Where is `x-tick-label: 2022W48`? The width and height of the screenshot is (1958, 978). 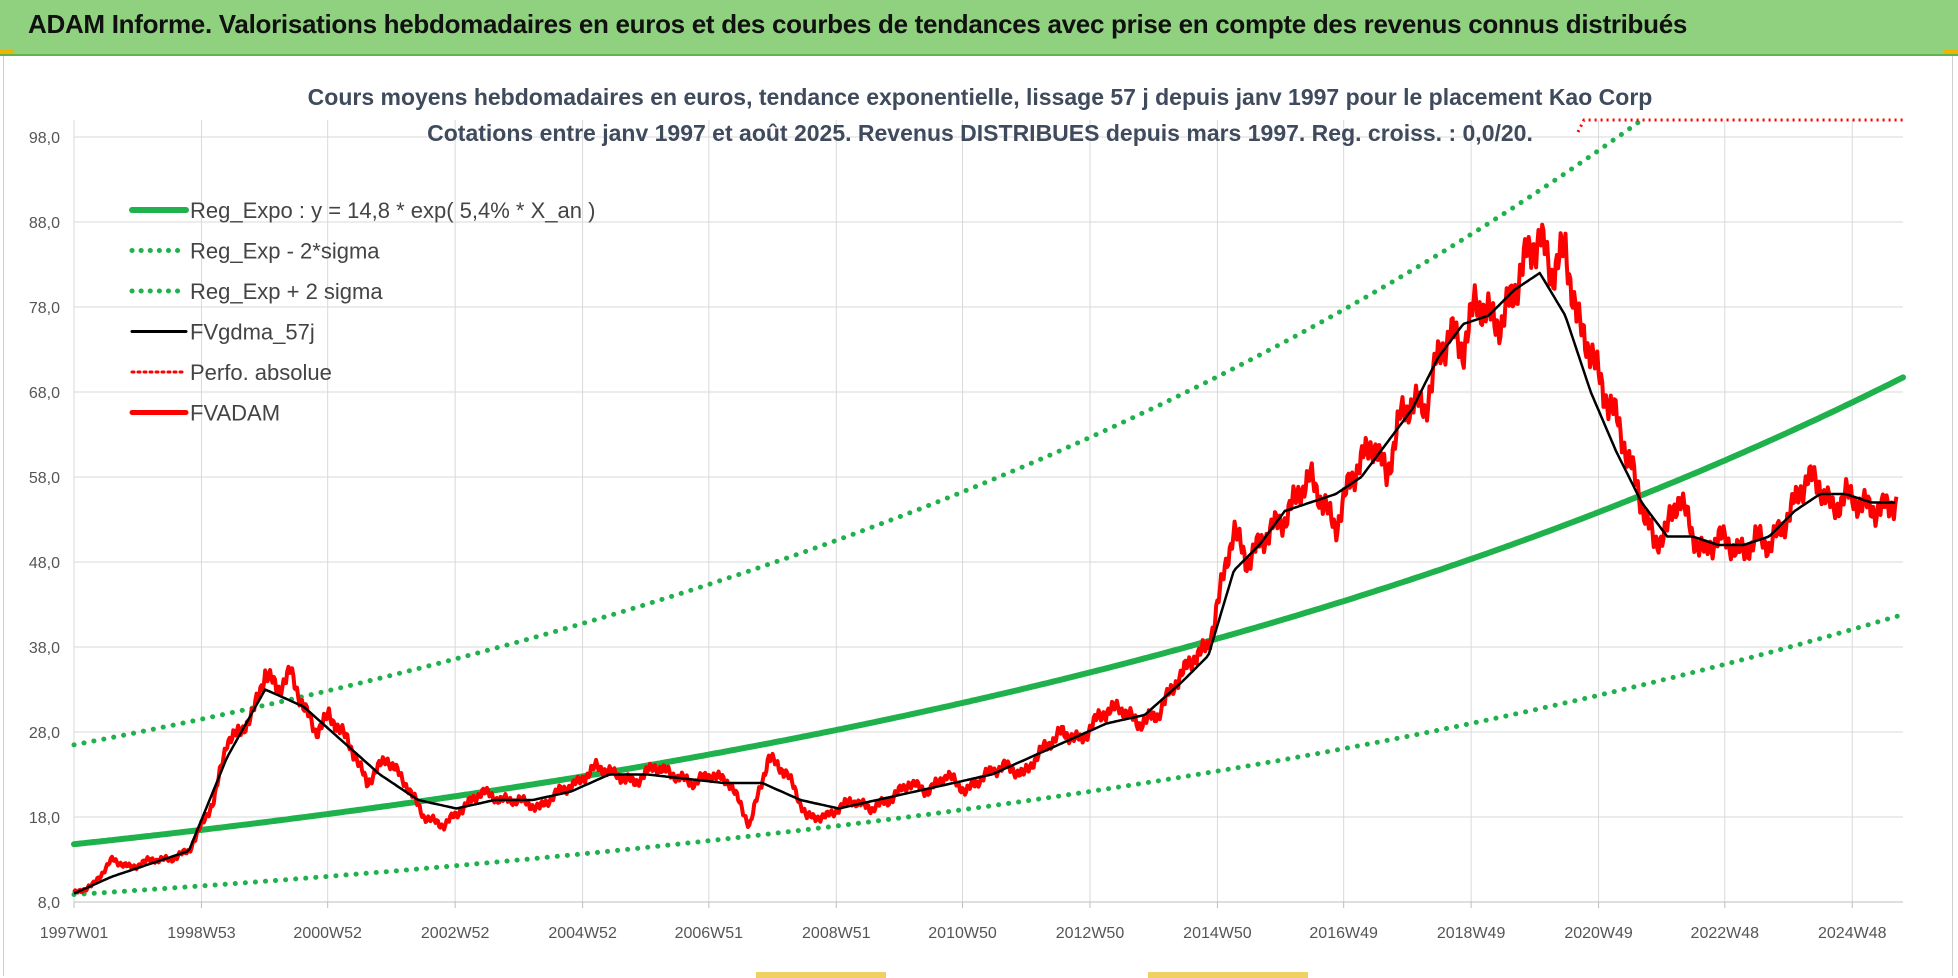
x-tick-label: 2022W48 is located at coordinates (1725, 933).